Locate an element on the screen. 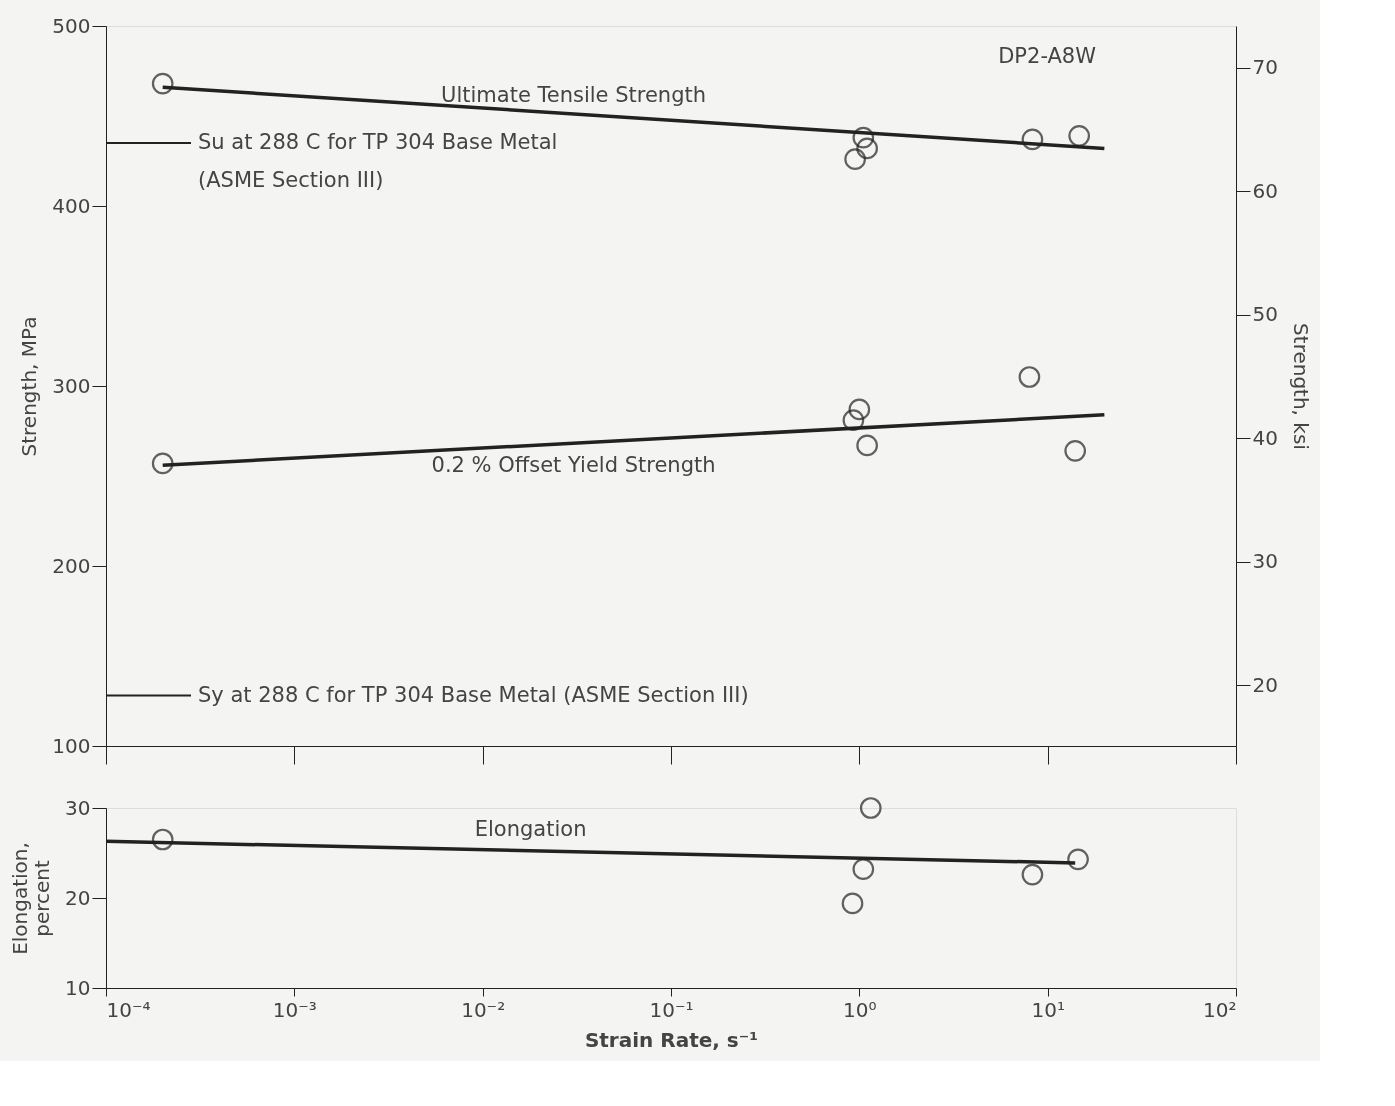 The height and width of the screenshot is (1106, 1395). y2-tick-label: 60 is located at coordinates (1265, 190).